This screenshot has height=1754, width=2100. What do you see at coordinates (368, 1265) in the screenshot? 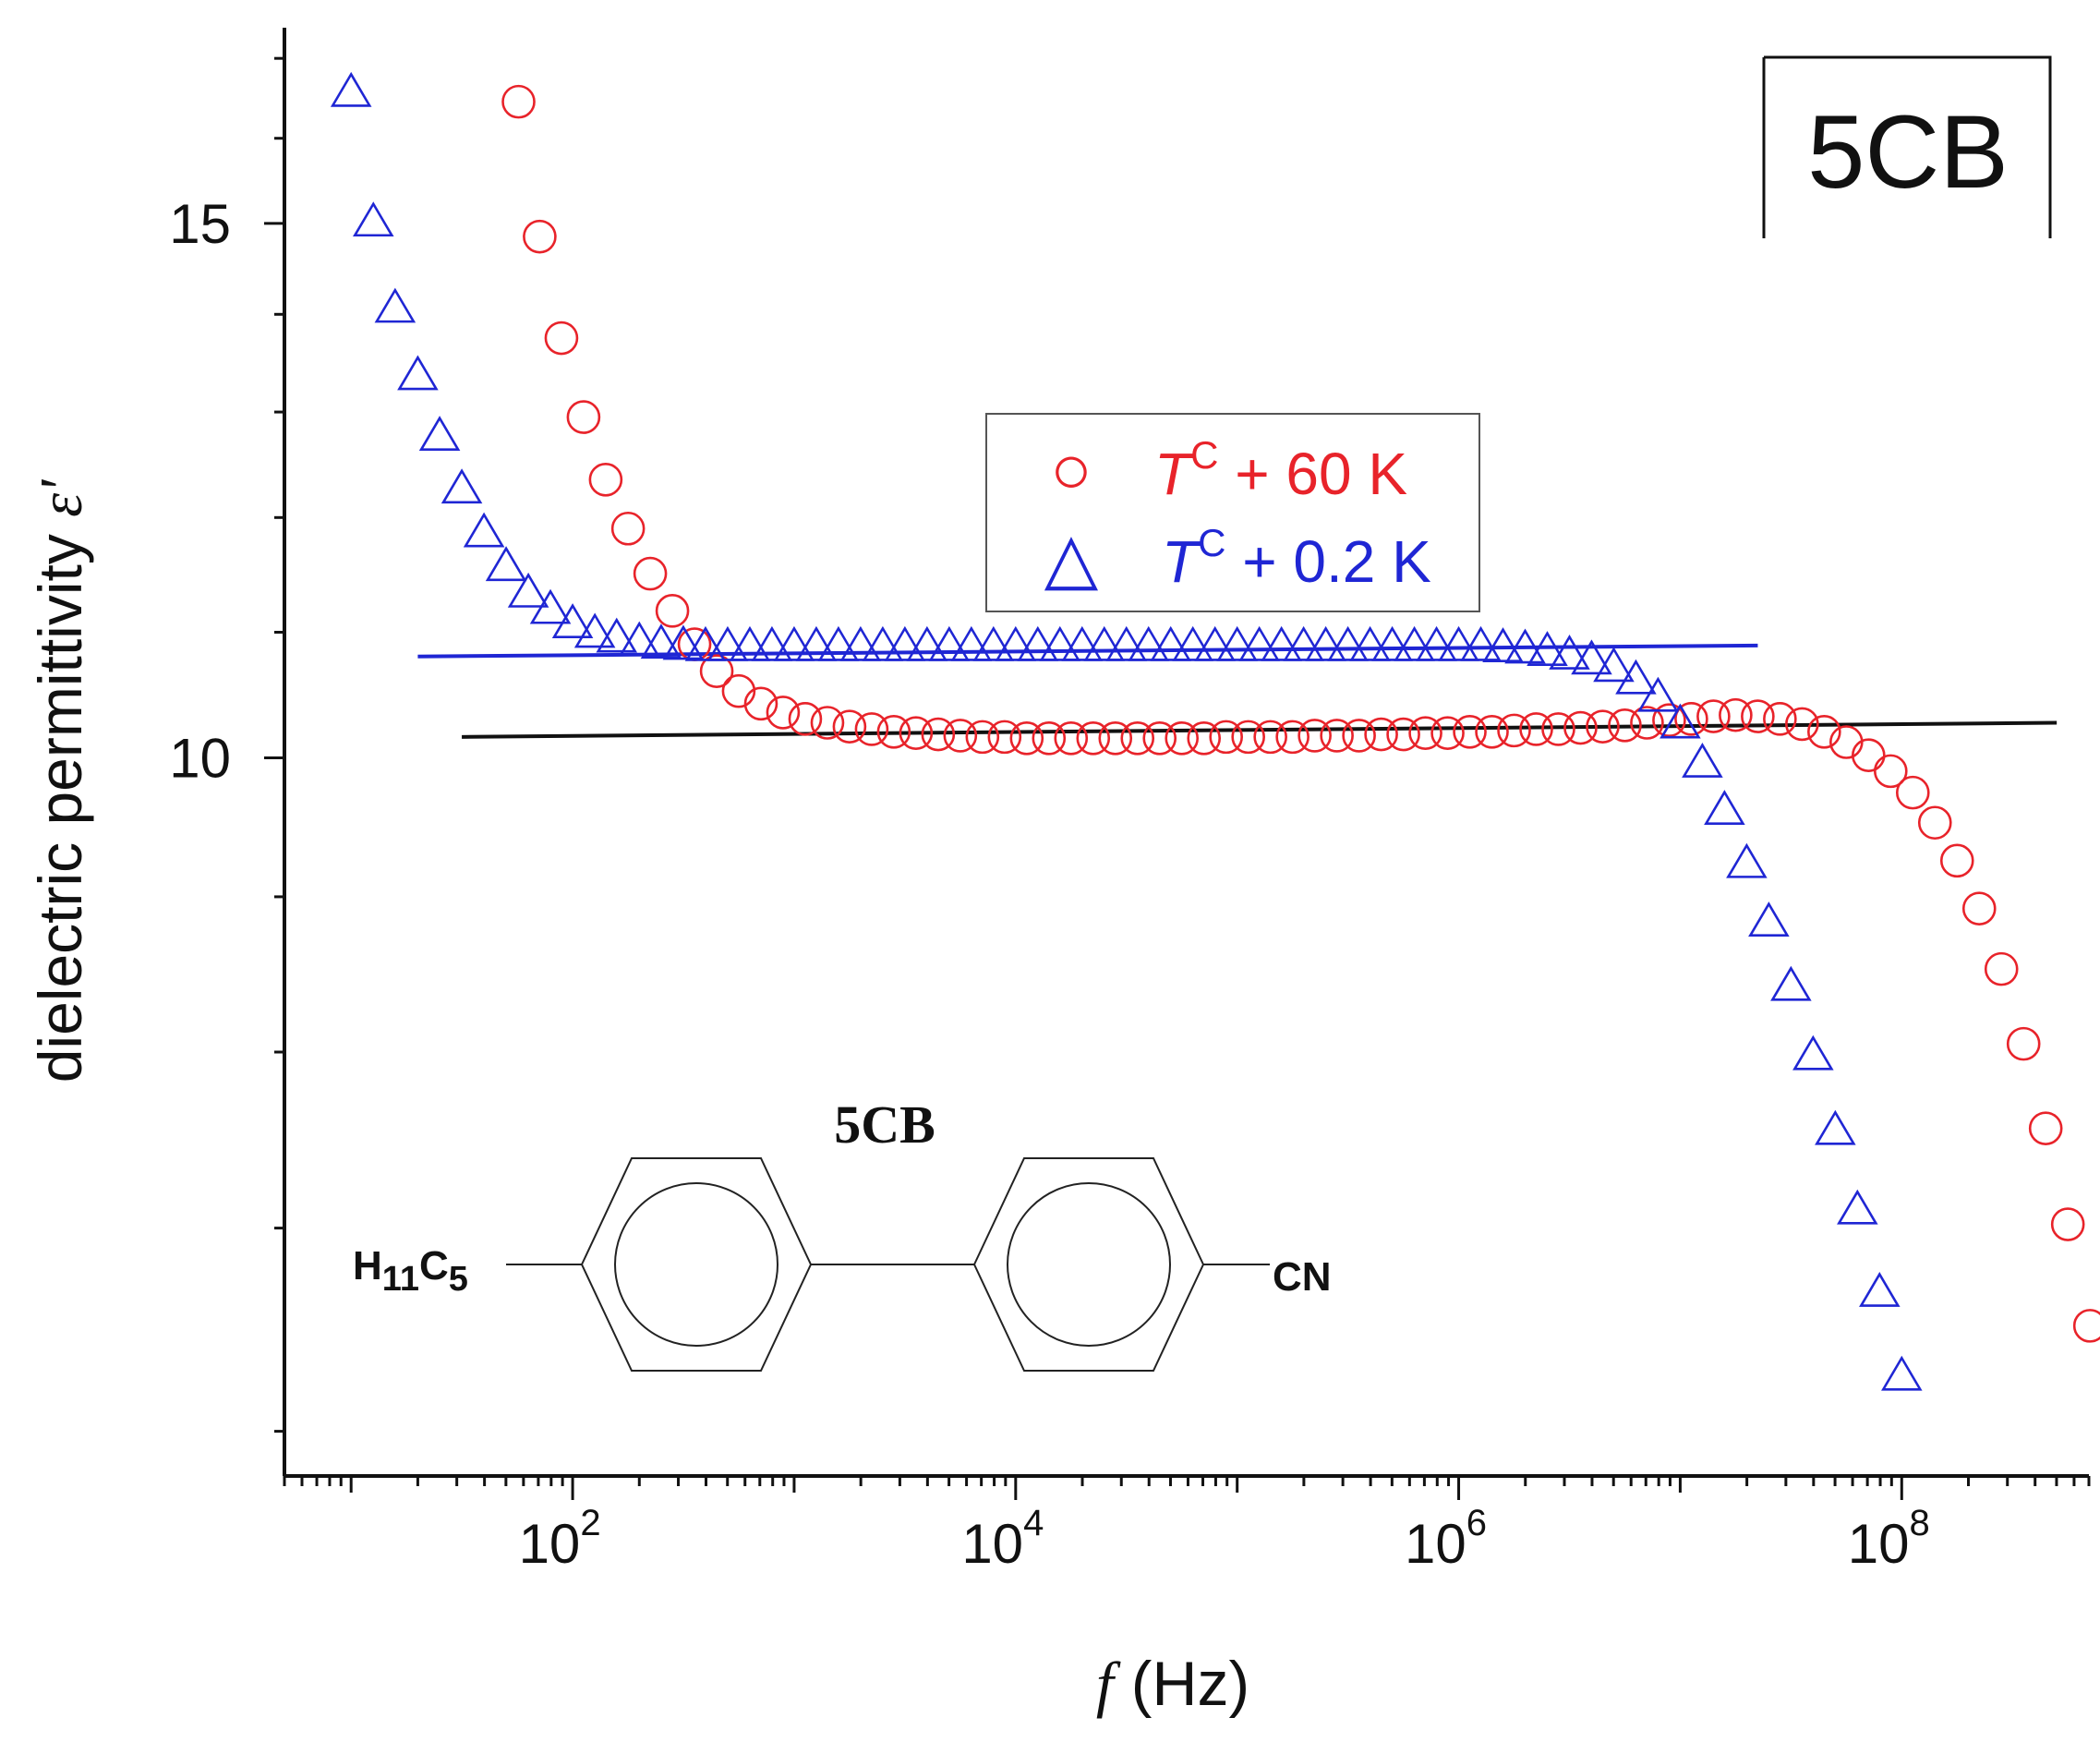
I see `left-group-h: H` at bounding box center [368, 1265].